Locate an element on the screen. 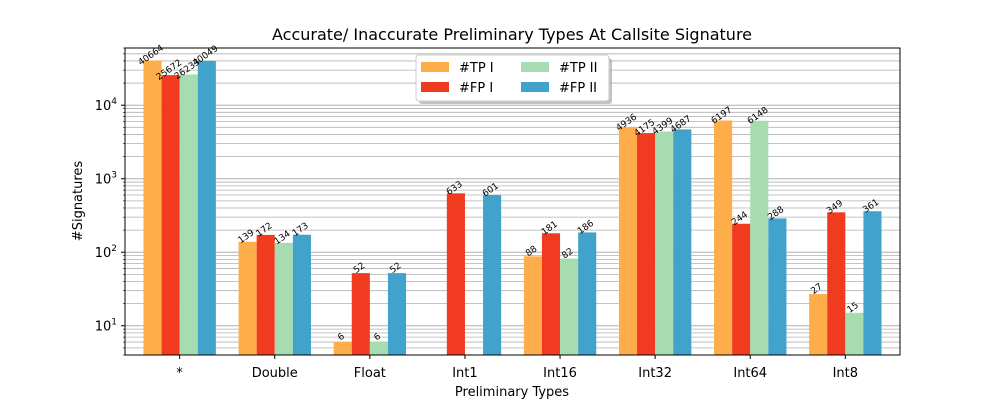  y-tick-label: 10¹ is located at coordinates (106, 326).